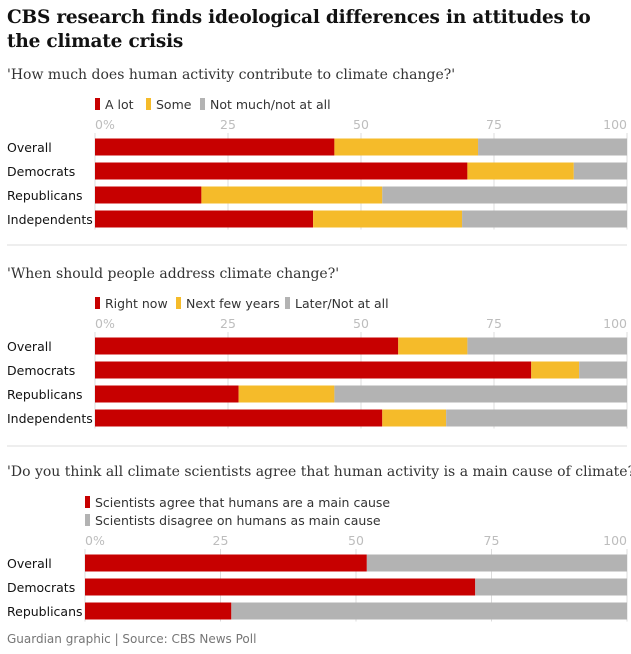 Image resolution: width=631 pixels, height=654 pixels. What do you see at coordinates (132, 639) in the screenshot?
I see `source-note: Guardian graphic | Source: CBS News Poll` at bounding box center [132, 639].